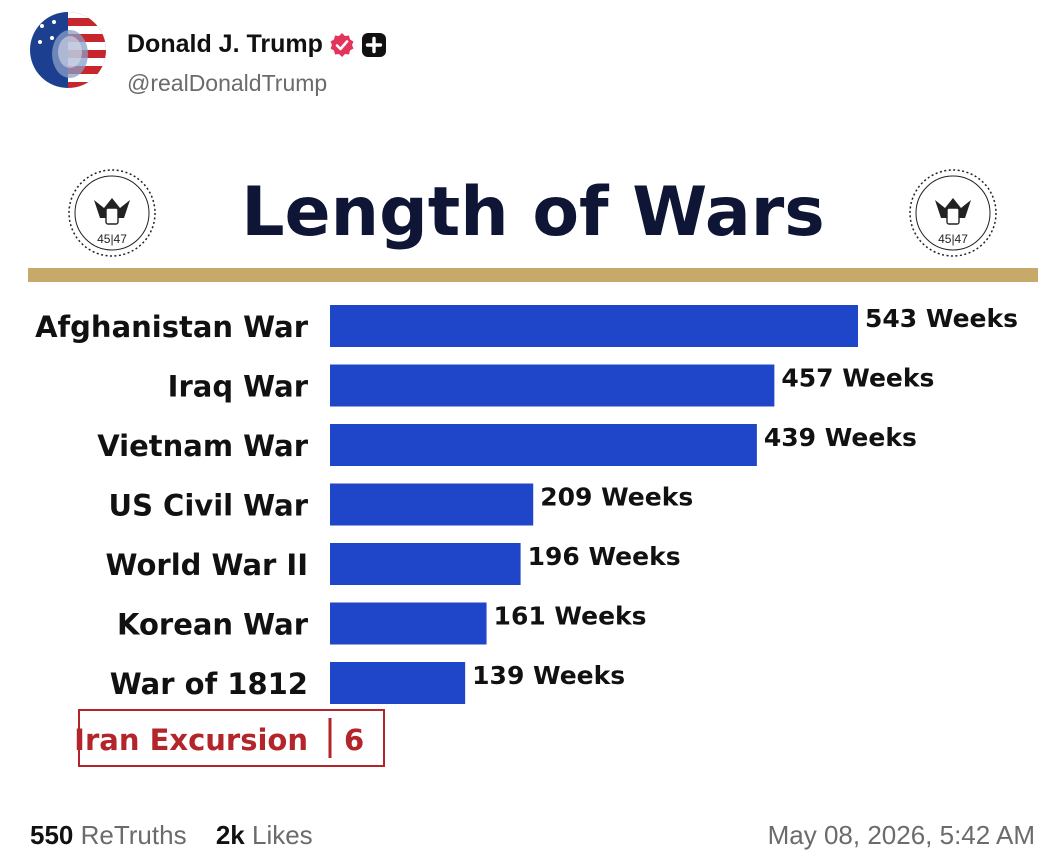 The height and width of the screenshot is (866, 1058). I want to click on gold-divider, so click(533, 275).